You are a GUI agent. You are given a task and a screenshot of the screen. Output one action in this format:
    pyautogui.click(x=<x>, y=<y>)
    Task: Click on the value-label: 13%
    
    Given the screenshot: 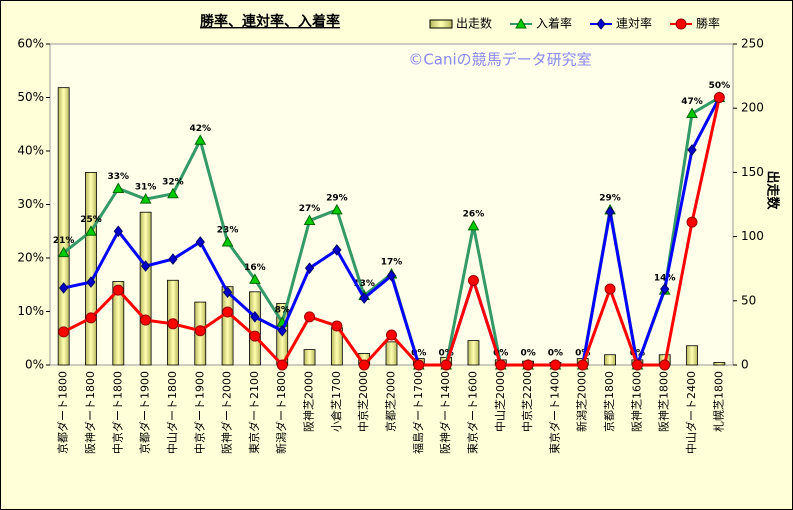 What is the action you would take?
    pyautogui.click(x=364, y=284)
    